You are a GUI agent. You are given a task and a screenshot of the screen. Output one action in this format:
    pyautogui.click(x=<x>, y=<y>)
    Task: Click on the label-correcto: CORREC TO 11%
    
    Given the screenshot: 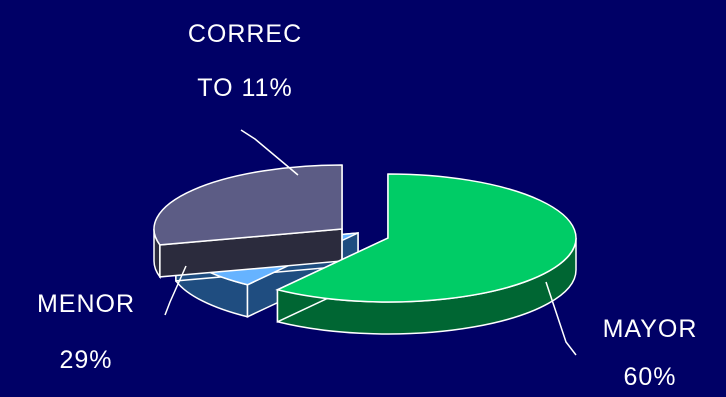 What is the action you would take?
    pyautogui.click(x=245, y=98)
    